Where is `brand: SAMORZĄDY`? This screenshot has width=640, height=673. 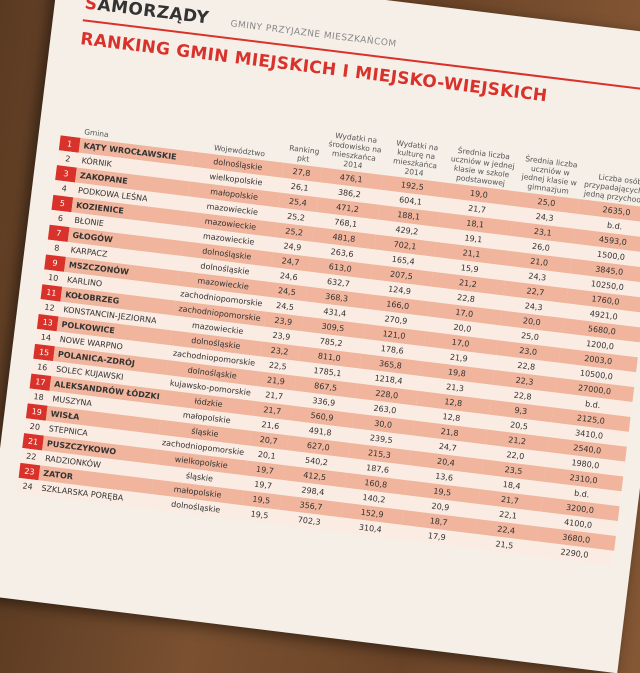 brand: SAMORZĄDY is located at coordinates (147, 14).